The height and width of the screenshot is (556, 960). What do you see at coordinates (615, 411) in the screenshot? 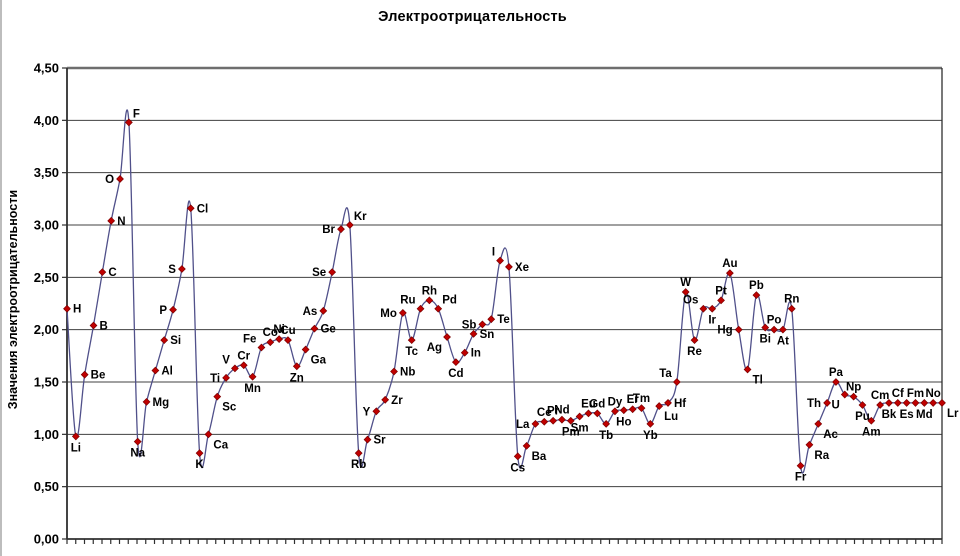
I see `data-point-Dy` at bounding box center [615, 411].